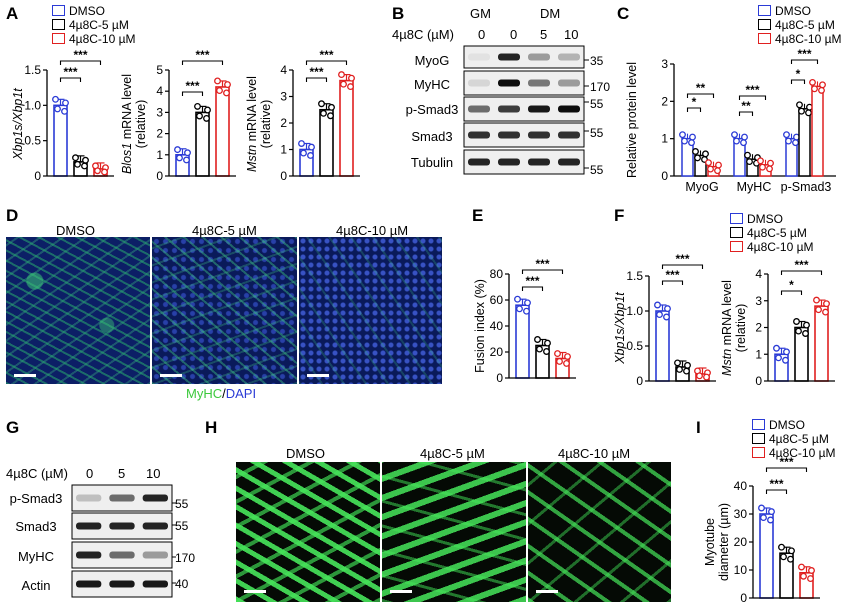 Image resolution: width=850 pixels, height=607 pixels. What do you see at coordinates (452, 453) in the screenshot?
I see `micrograph-title-h-c5: 4µ8C-5 µM` at bounding box center [452, 453].